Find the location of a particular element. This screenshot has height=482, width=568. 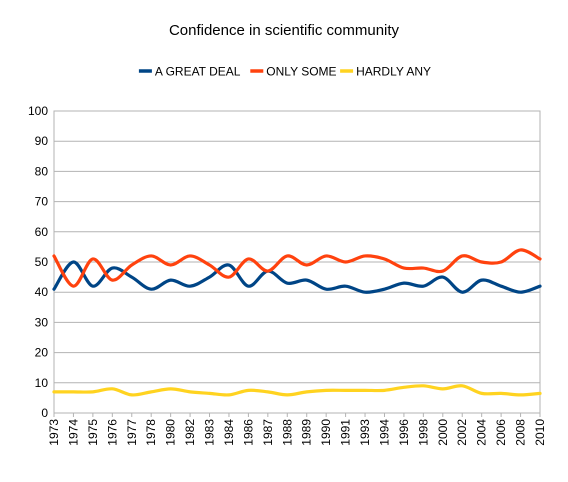

x-tick-label: 2006 is located at coordinates (501, 432).